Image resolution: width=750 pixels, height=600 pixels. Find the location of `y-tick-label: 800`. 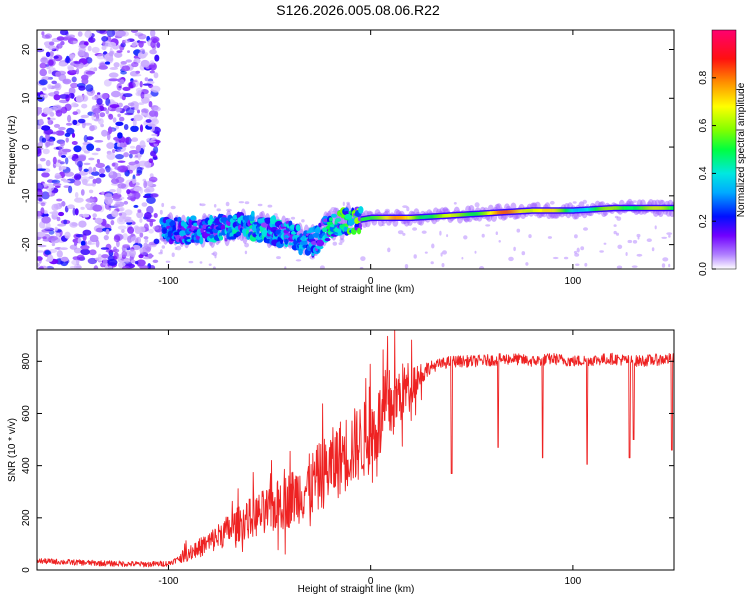

y-tick-label: 800 is located at coordinates (26, 361).